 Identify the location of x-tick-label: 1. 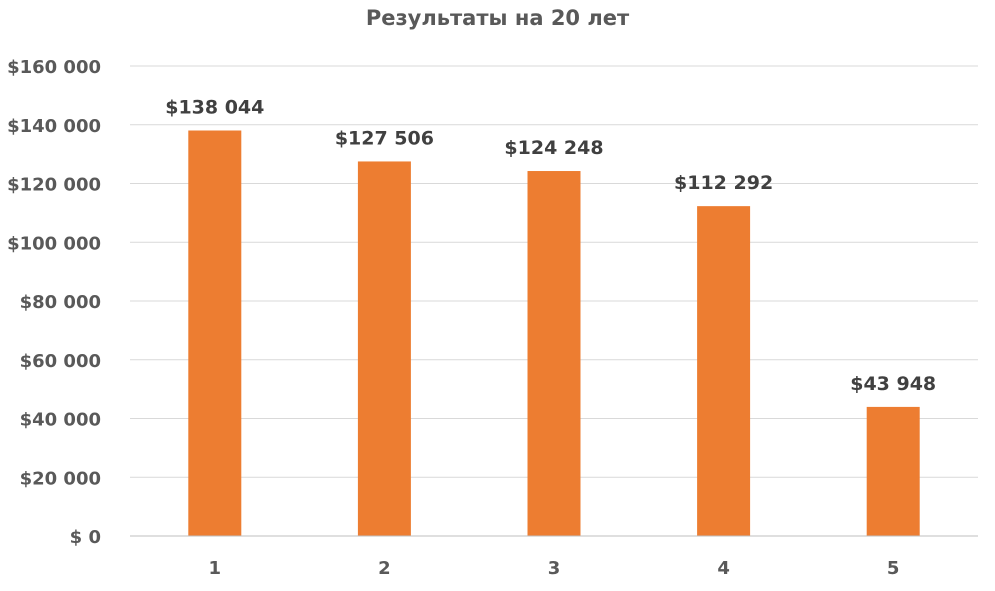
(215, 568).